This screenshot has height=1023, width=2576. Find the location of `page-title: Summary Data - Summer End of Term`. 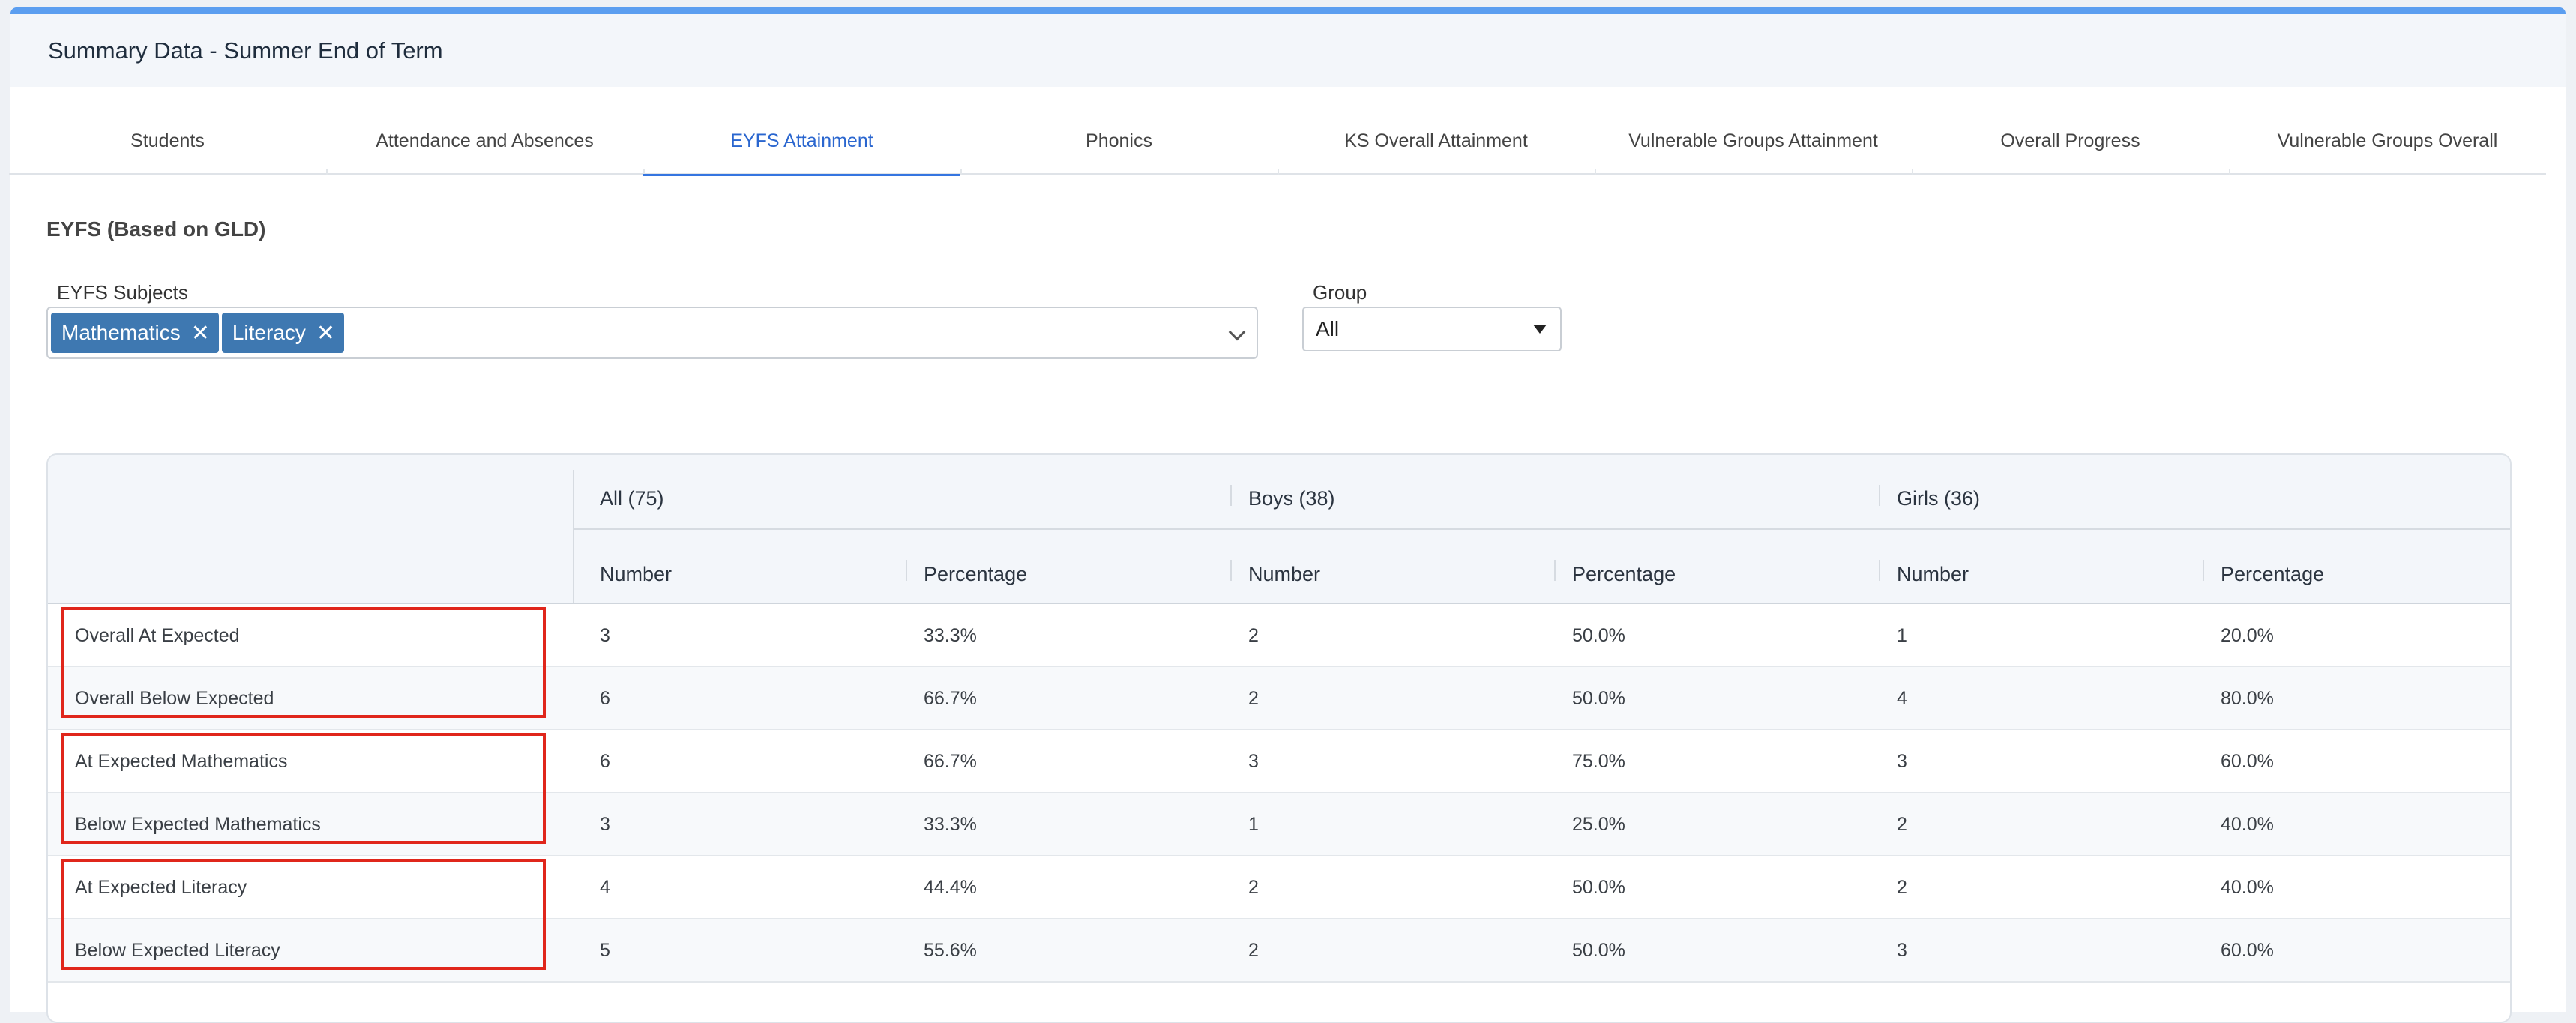

page-title: Summary Data - Summer End of Term is located at coordinates (246, 50).